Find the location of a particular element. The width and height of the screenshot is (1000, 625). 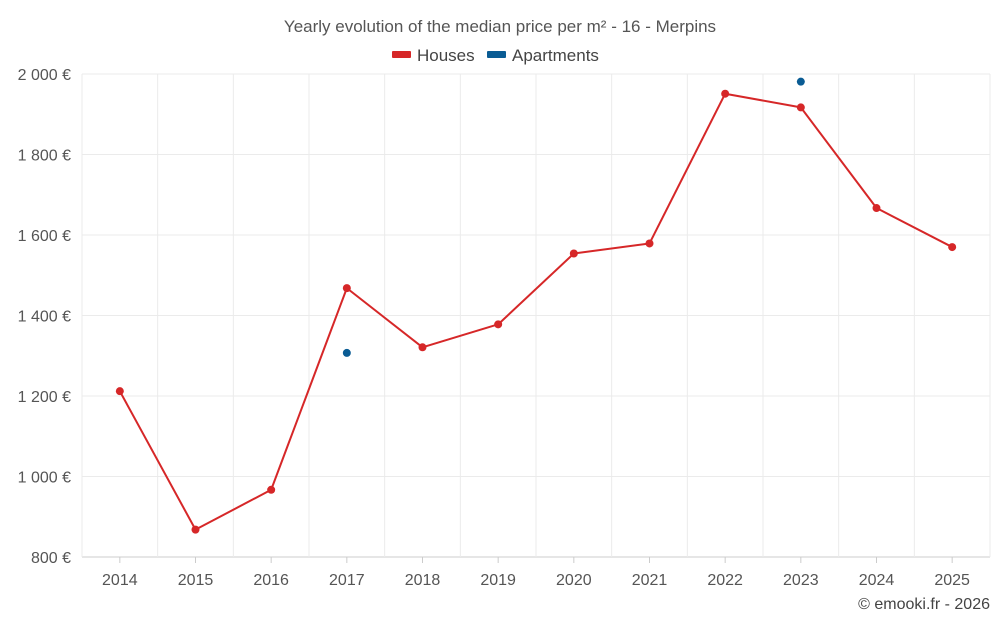

data-point-houses-2023 is located at coordinates (800, 107).